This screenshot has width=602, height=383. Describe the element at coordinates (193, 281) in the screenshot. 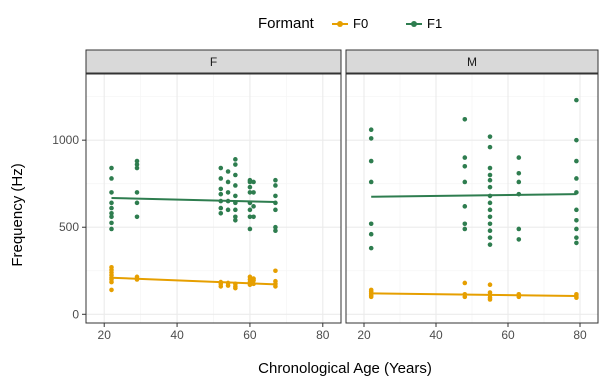

I see `trend-line-f0` at that location.